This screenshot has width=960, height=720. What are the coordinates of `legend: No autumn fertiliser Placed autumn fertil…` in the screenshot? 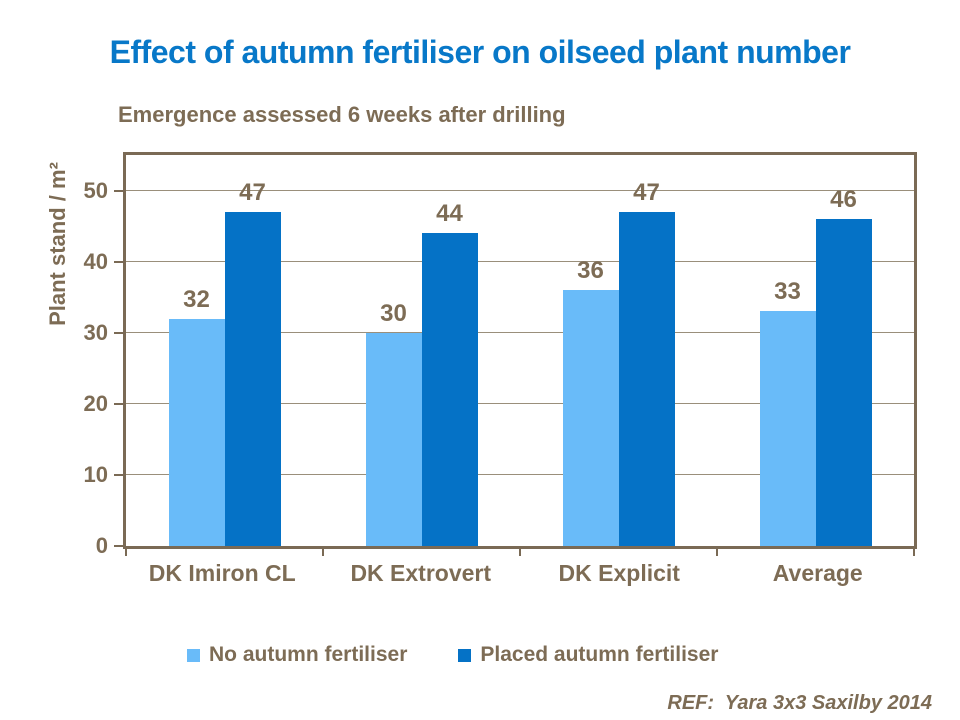 It's located at (452, 655).